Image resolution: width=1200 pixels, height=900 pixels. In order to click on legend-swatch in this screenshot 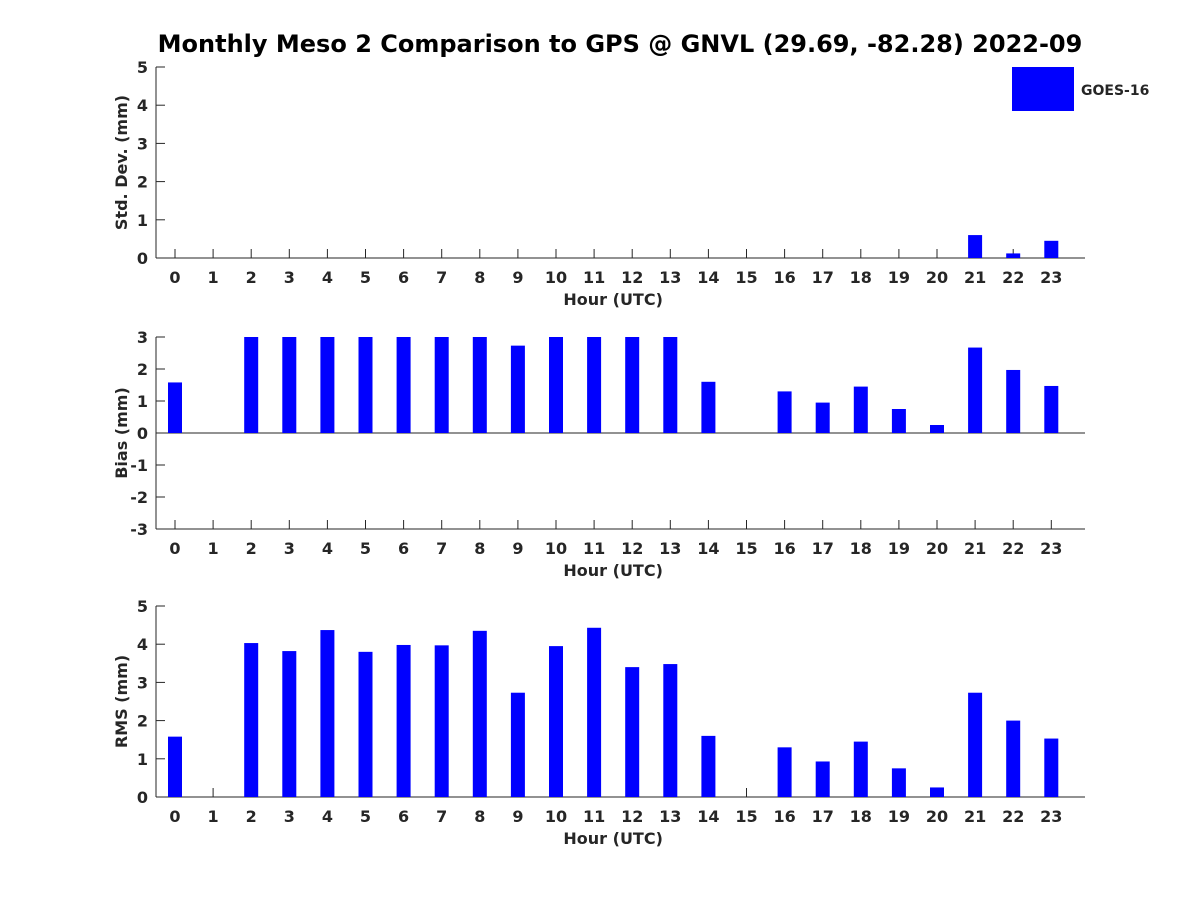, I will do `click(1043, 89)`.